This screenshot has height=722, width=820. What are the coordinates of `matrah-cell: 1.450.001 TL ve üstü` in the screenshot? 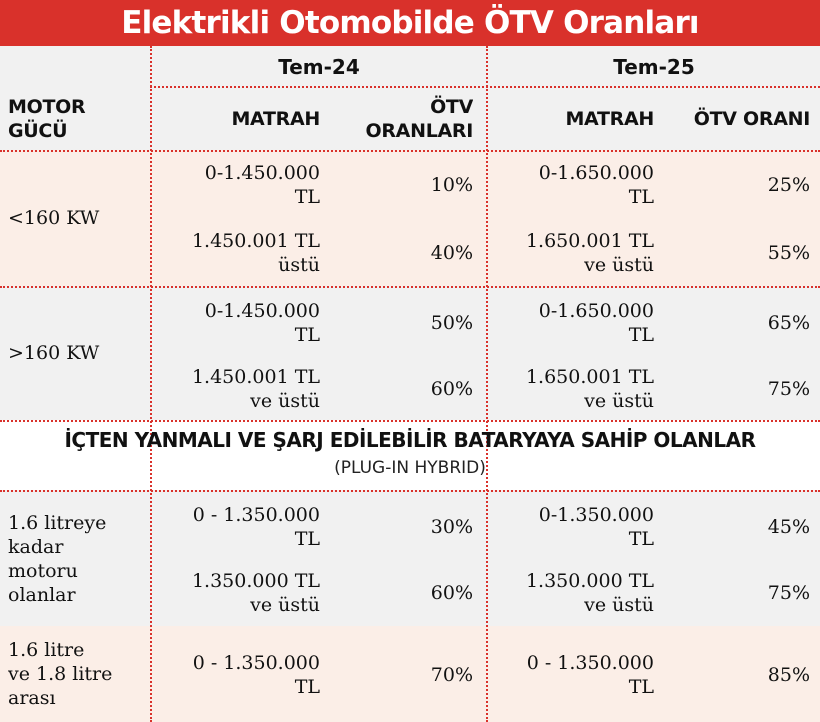 It's located at (255, 389).